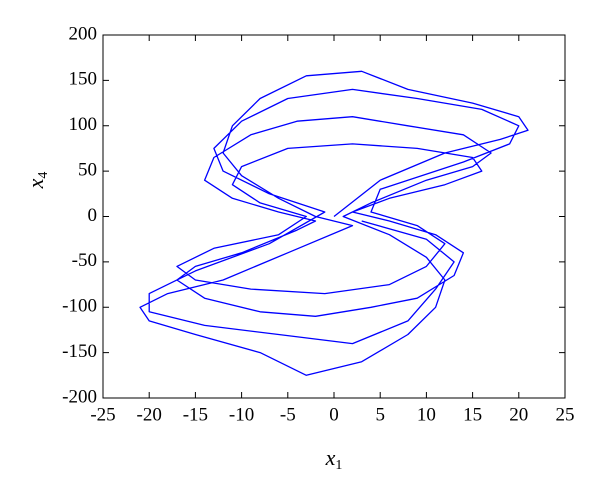  What do you see at coordinates (288, 414) in the screenshot?
I see `x-tick-label: -5` at bounding box center [288, 414].